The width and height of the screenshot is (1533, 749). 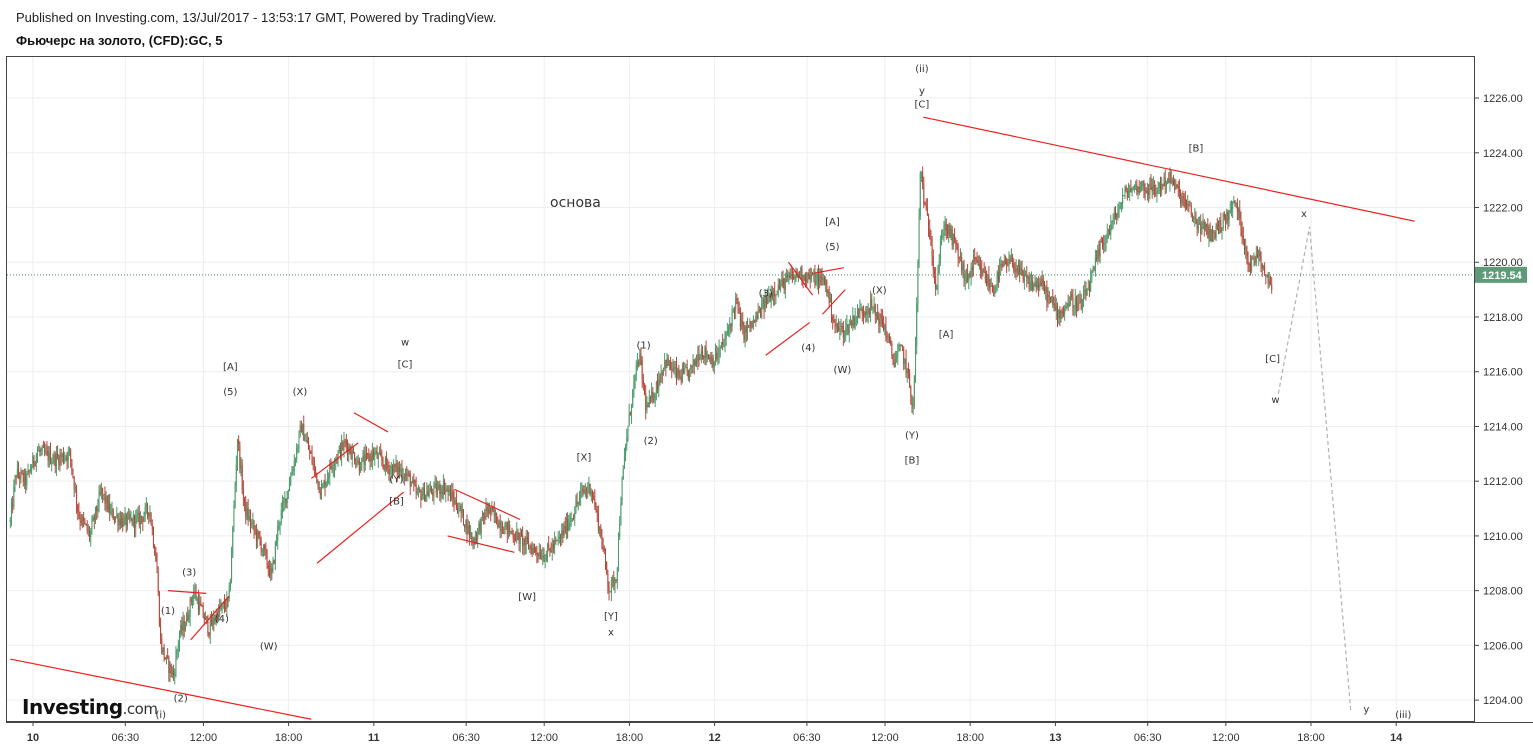 What do you see at coordinates (300, 392) in the screenshot?
I see `wave-label: (X)` at bounding box center [300, 392].